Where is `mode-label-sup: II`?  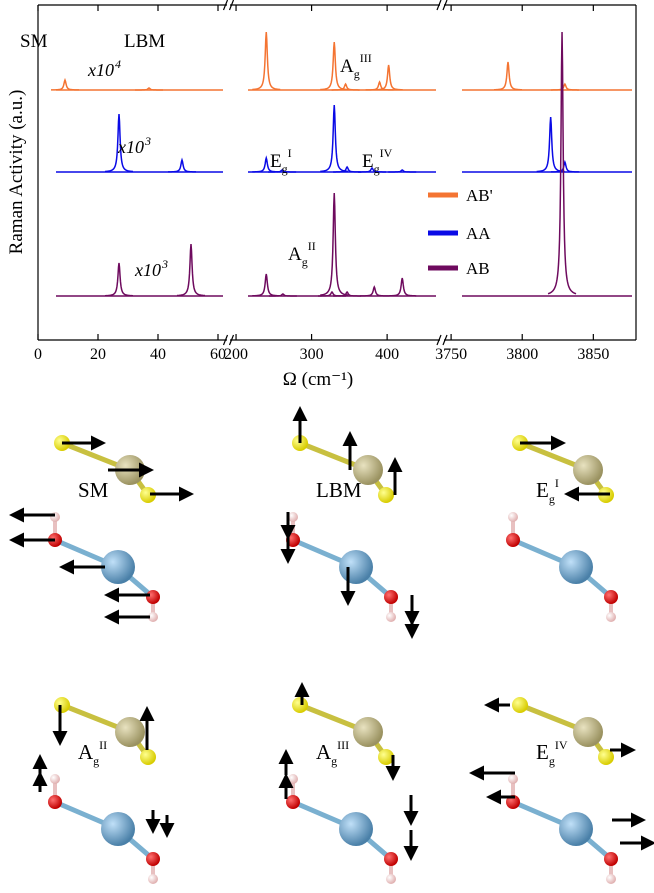 mode-label-sup: II is located at coordinates (103, 745).